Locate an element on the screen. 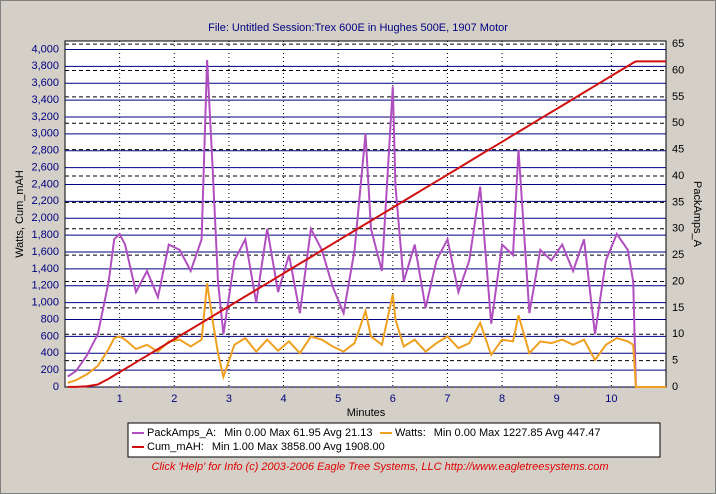 This screenshot has height=494, width=716. y-tick-label: 3,800 is located at coordinates (45, 66).